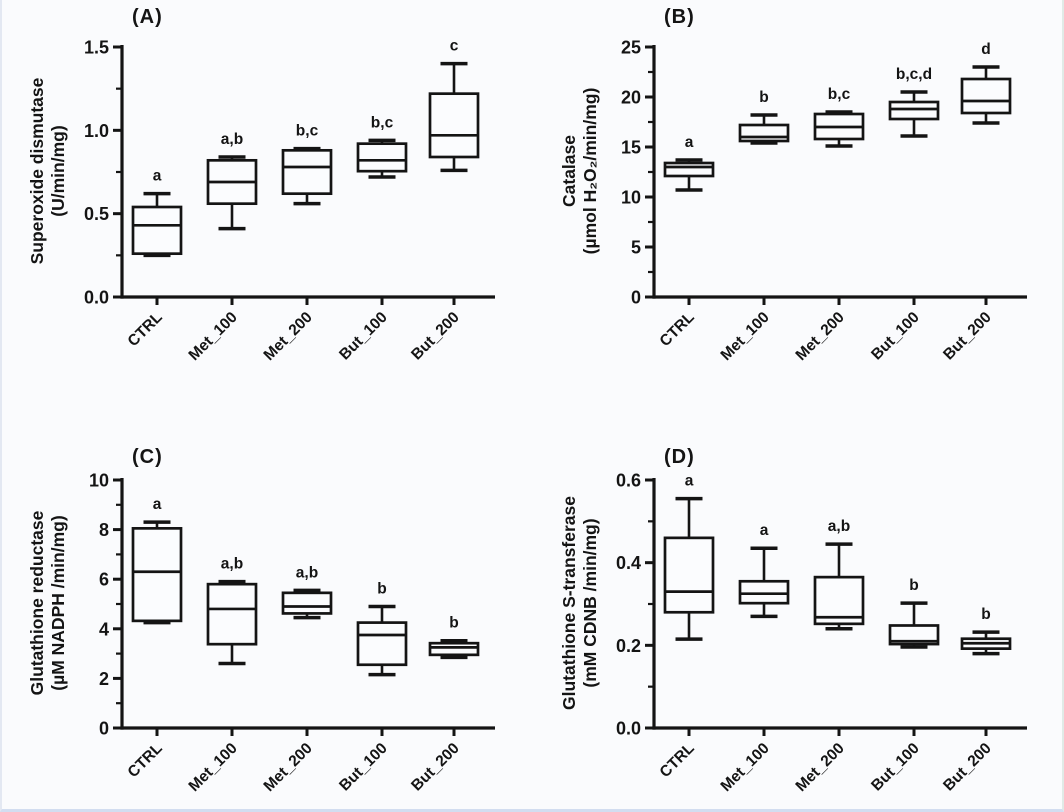 The image size is (1064, 812). What do you see at coordinates (636, 248) in the screenshot?
I see `y-tick-label: 5` at bounding box center [636, 248].